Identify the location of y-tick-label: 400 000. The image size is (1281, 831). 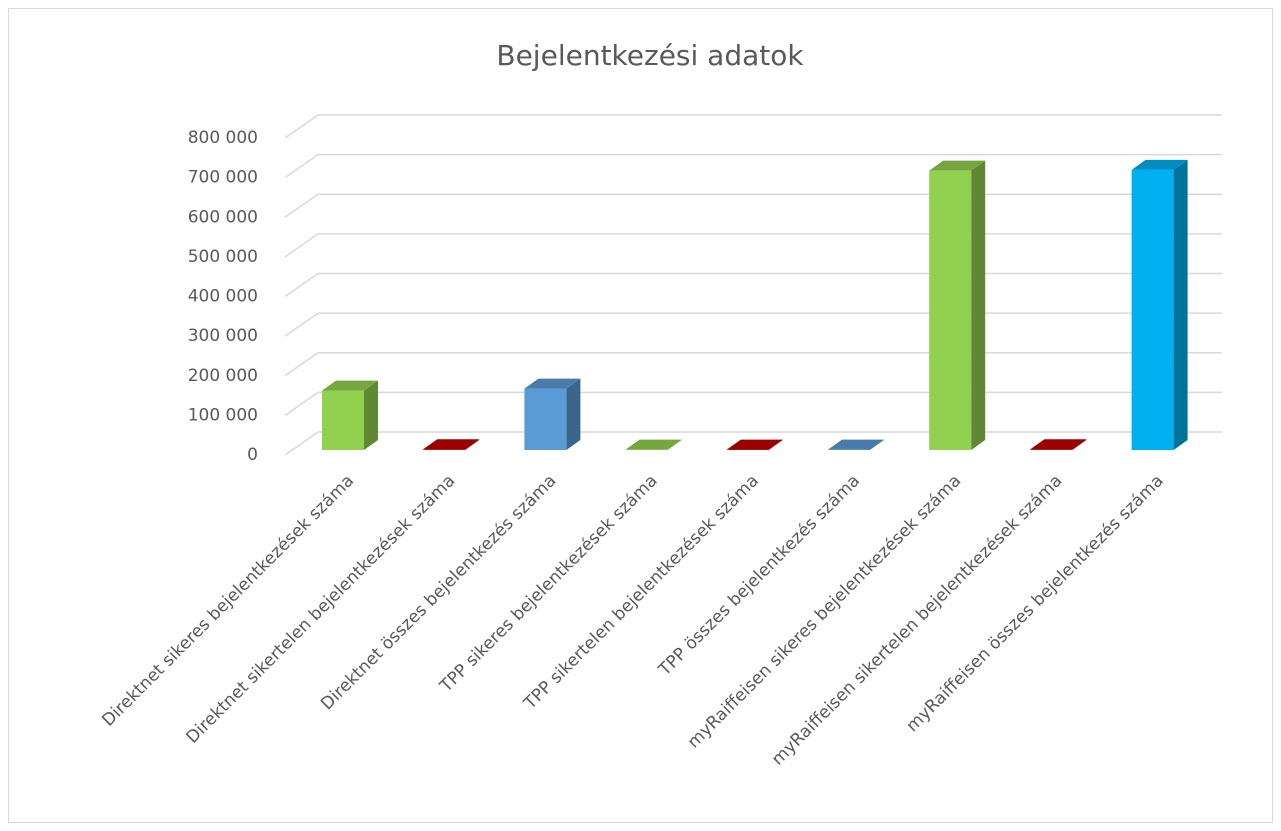
(223, 297).